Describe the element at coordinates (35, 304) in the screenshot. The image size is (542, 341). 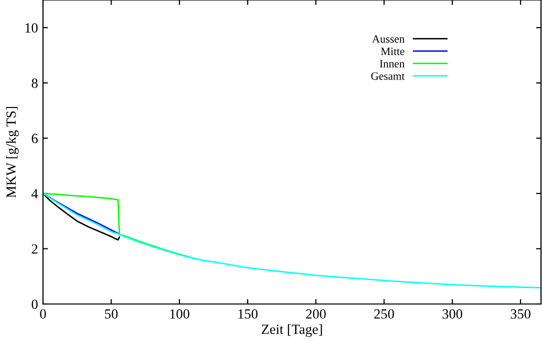
I see `y-tick-label: 0` at that location.